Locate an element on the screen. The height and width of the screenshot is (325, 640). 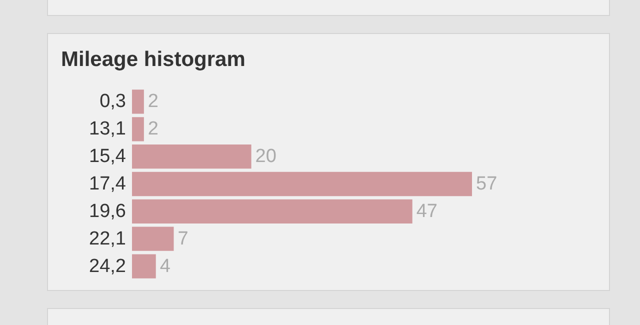
y-tick-label: 17,4 is located at coordinates (107, 184).